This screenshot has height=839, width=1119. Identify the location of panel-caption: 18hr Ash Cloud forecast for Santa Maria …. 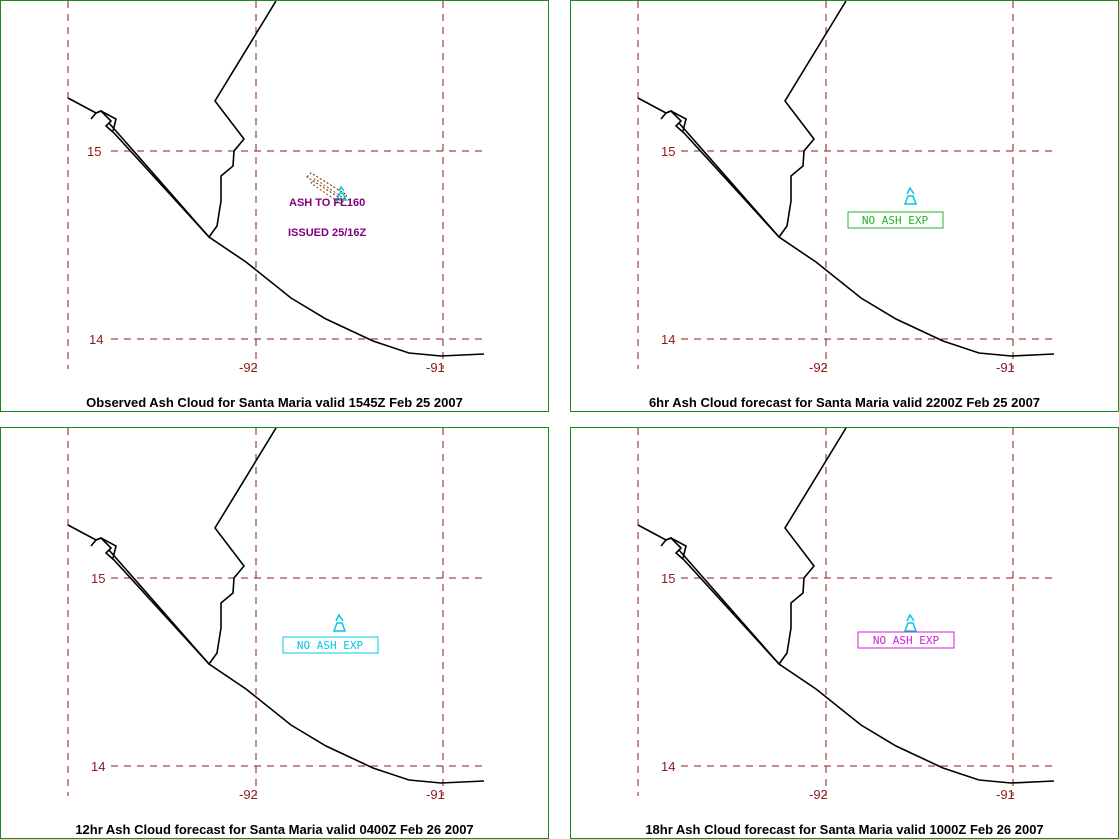
(844, 829).